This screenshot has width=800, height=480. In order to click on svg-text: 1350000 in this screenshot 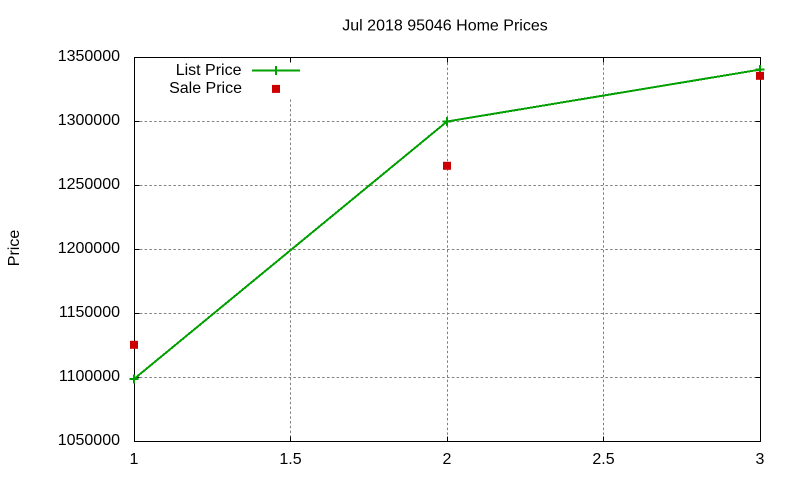, I will do `click(89, 56)`.